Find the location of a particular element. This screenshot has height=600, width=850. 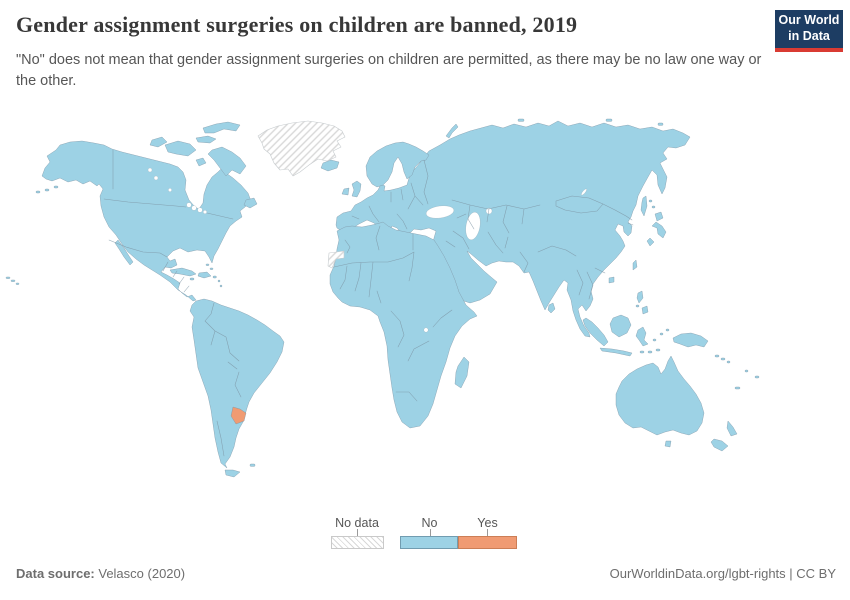

legend-swatch-no-data is located at coordinates (357, 542).